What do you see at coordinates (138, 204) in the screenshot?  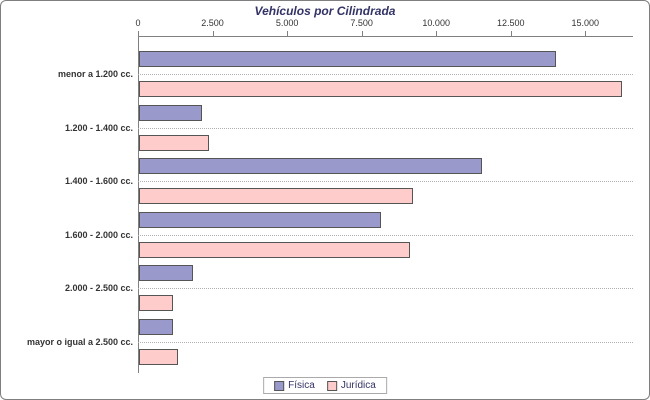 I see `y-axis-line` at bounding box center [138, 204].